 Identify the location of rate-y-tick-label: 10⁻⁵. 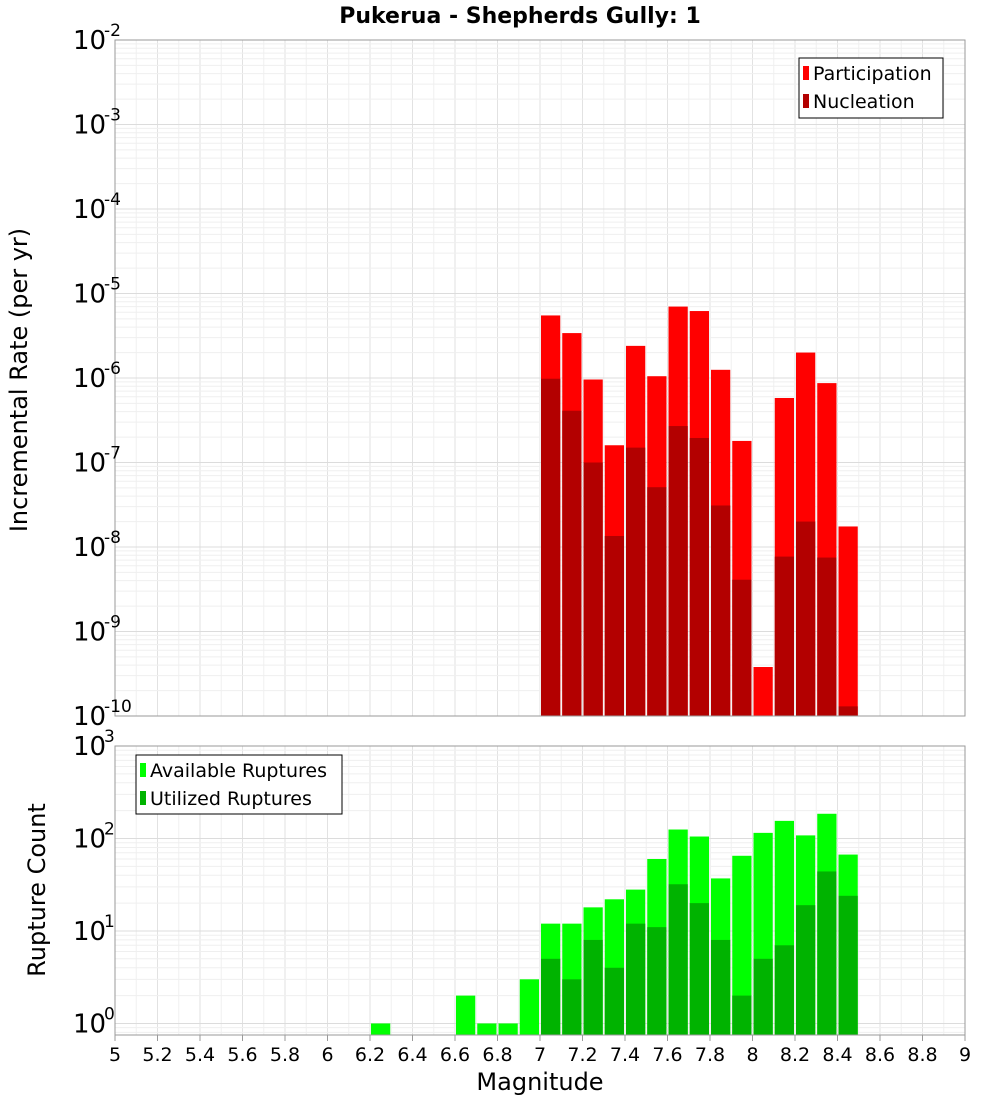
(97, 292).